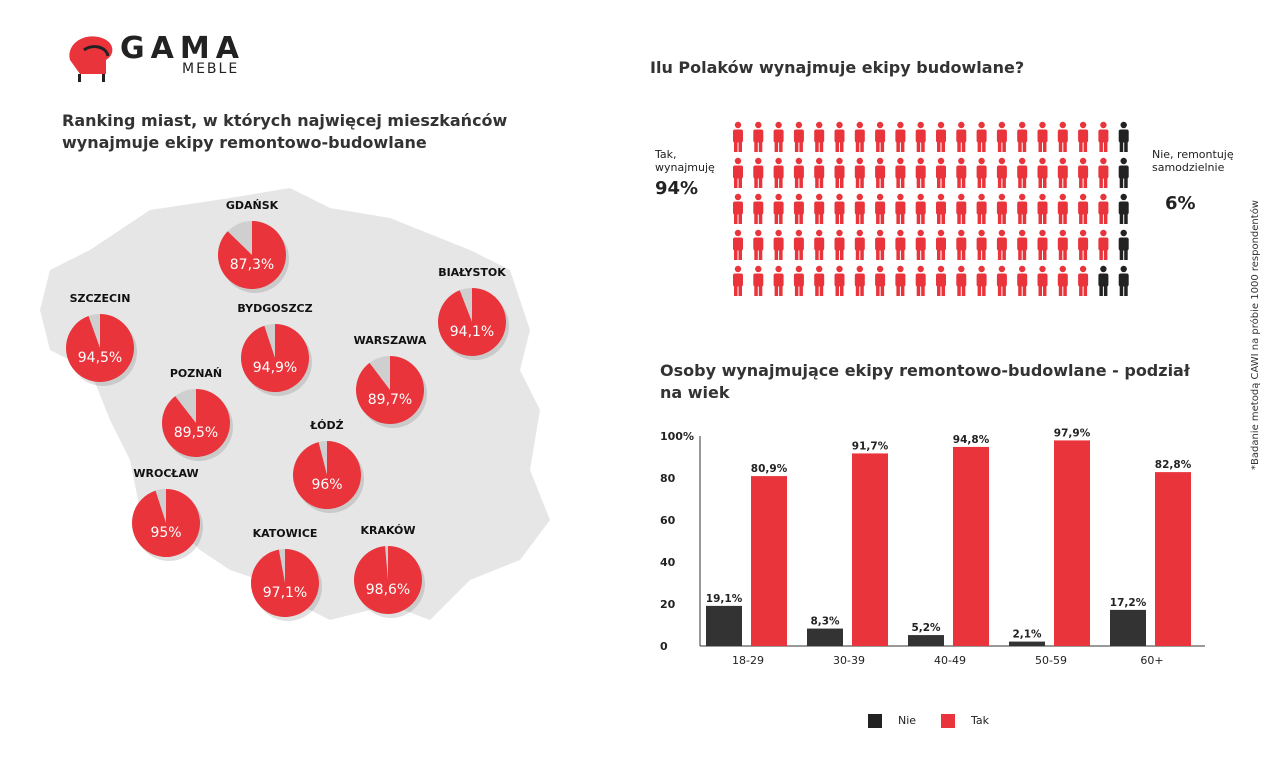  I want to click on city-name: BIAŁYSTOK, so click(472, 272).